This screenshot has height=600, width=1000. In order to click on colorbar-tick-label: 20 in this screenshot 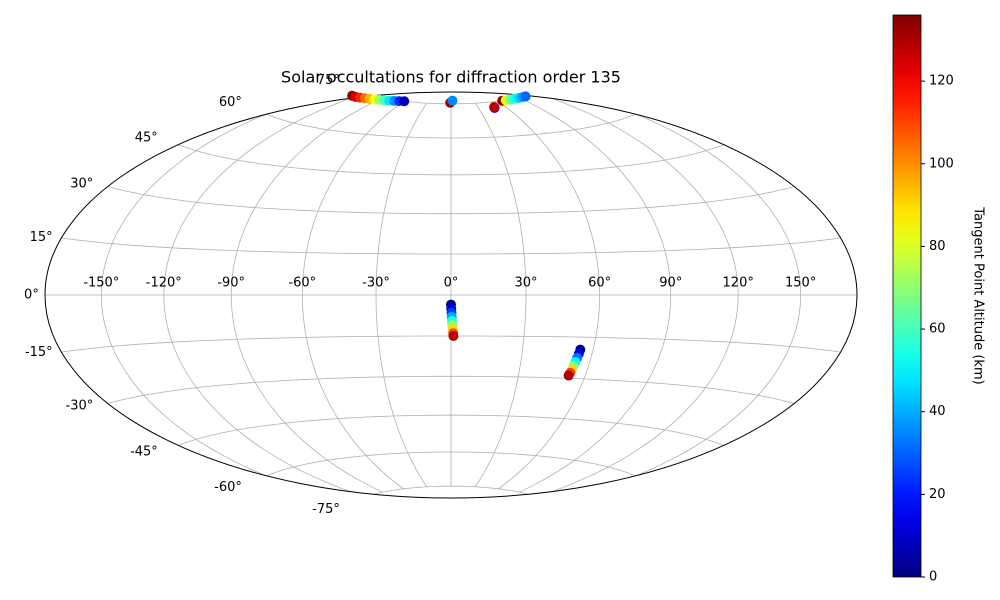, I will do `click(937, 494)`.